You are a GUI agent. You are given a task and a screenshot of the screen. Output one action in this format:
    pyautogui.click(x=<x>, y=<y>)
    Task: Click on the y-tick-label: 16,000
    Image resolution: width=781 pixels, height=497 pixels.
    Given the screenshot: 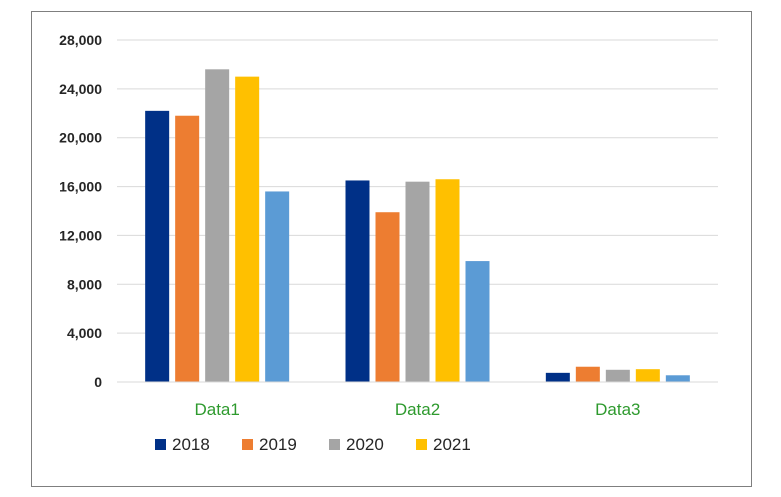 What is the action you would take?
    pyautogui.click(x=80, y=187)
    